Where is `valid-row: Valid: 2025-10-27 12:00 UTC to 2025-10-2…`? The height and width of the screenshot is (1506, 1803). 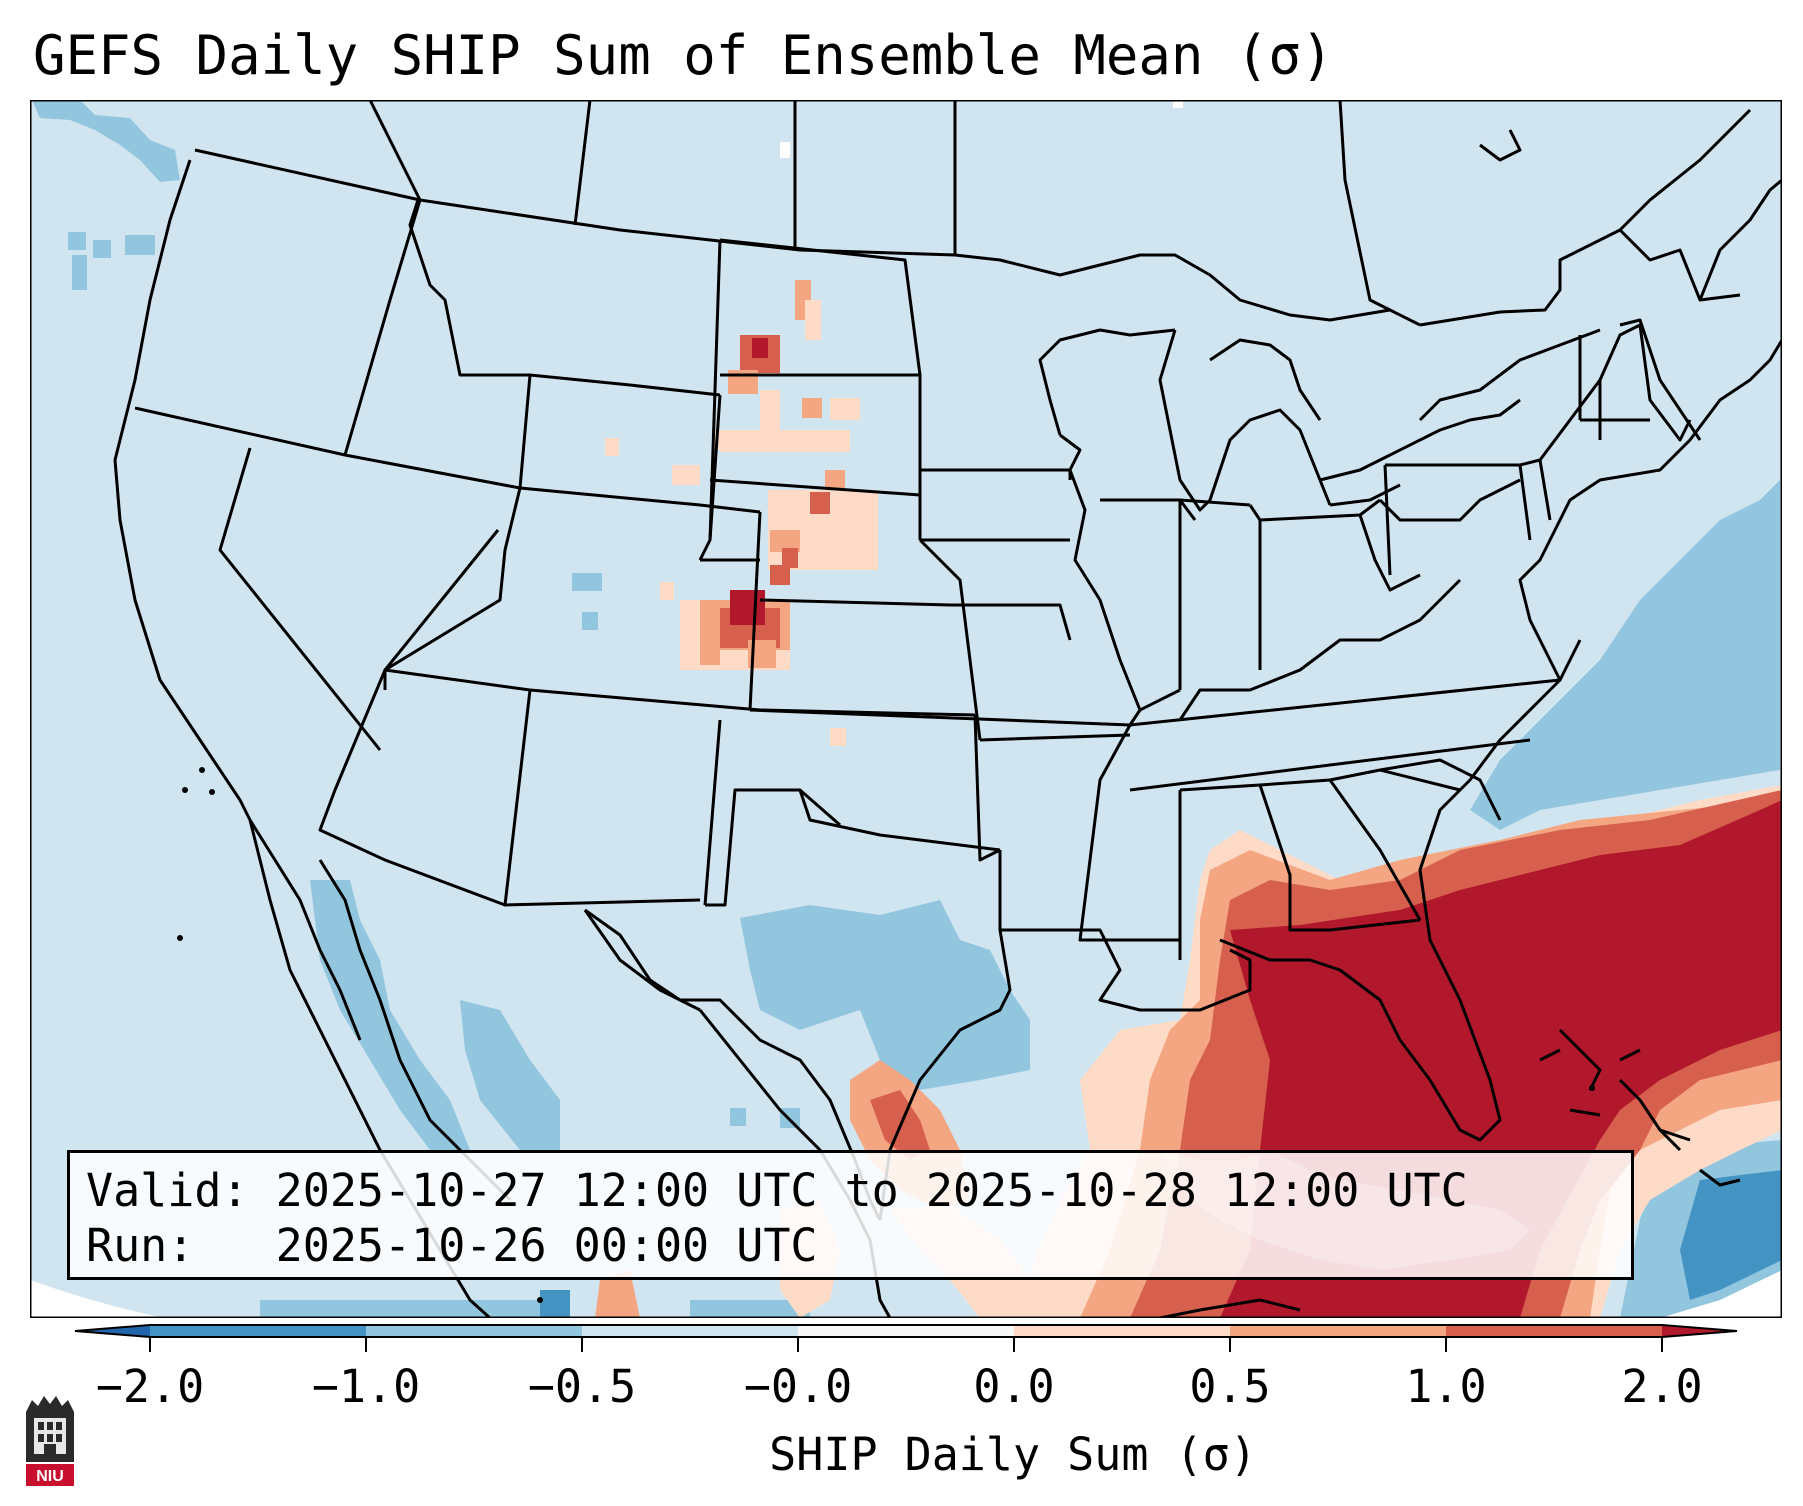 valid-row: Valid: 2025-10-27 12:00 UTC to 2025-10-2… is located at coordinates (858, 1190).